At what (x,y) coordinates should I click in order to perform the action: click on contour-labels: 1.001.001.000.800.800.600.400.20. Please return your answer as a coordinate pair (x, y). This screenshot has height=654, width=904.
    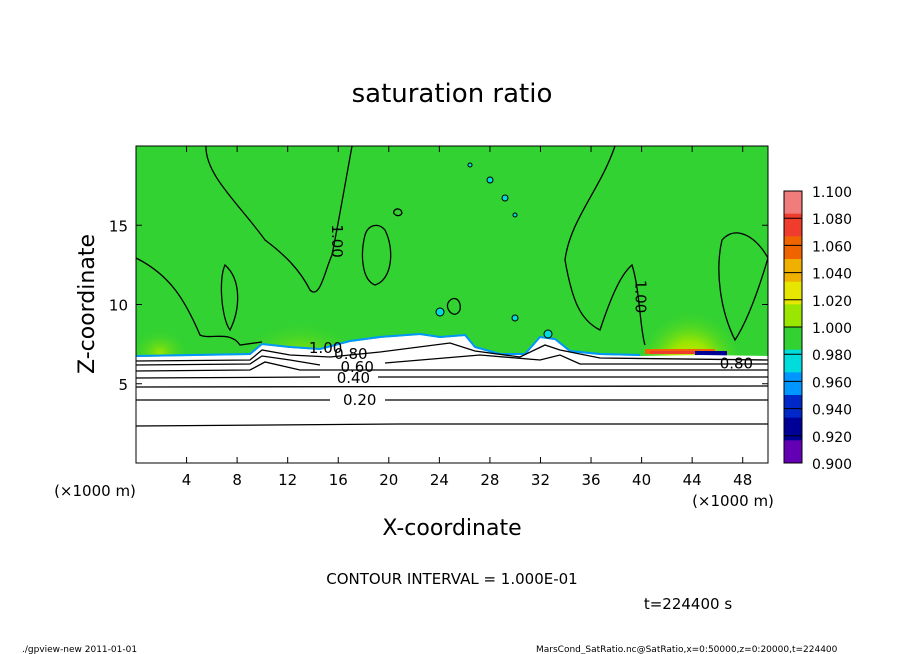
    Looking at the image, I should click on (531, 316).